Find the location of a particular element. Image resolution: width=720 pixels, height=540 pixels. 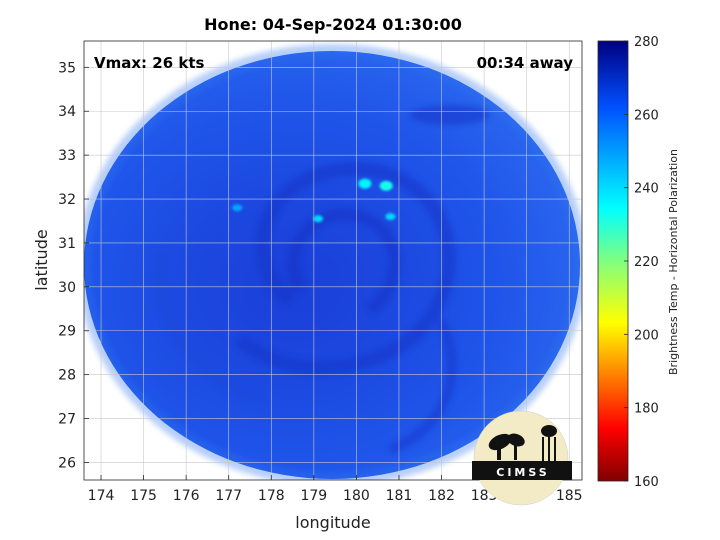

x-tick-label: 177 is located at coordinates (228, 496).